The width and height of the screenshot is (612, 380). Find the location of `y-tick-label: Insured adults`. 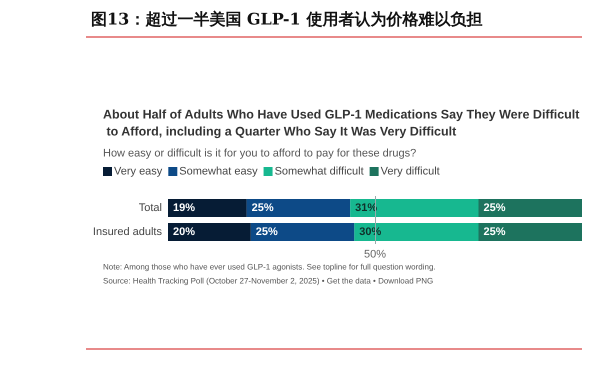

y-tick-label: Insured adults is located at coordinates (127, 232).